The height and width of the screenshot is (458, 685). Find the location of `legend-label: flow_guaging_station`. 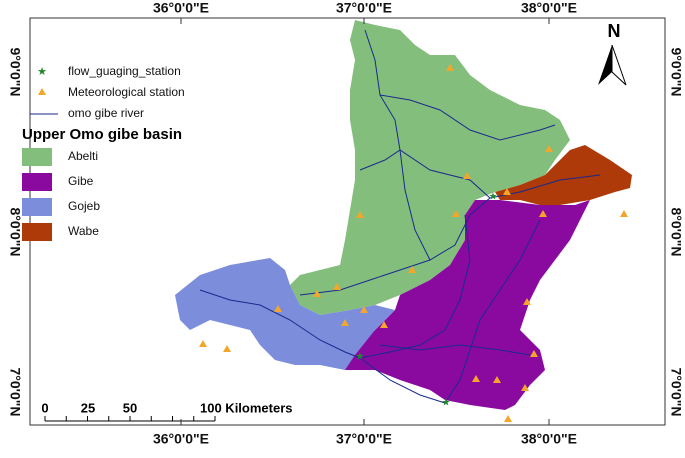

legend-label: flow_guaging_station is located at coordinates (124, 71).